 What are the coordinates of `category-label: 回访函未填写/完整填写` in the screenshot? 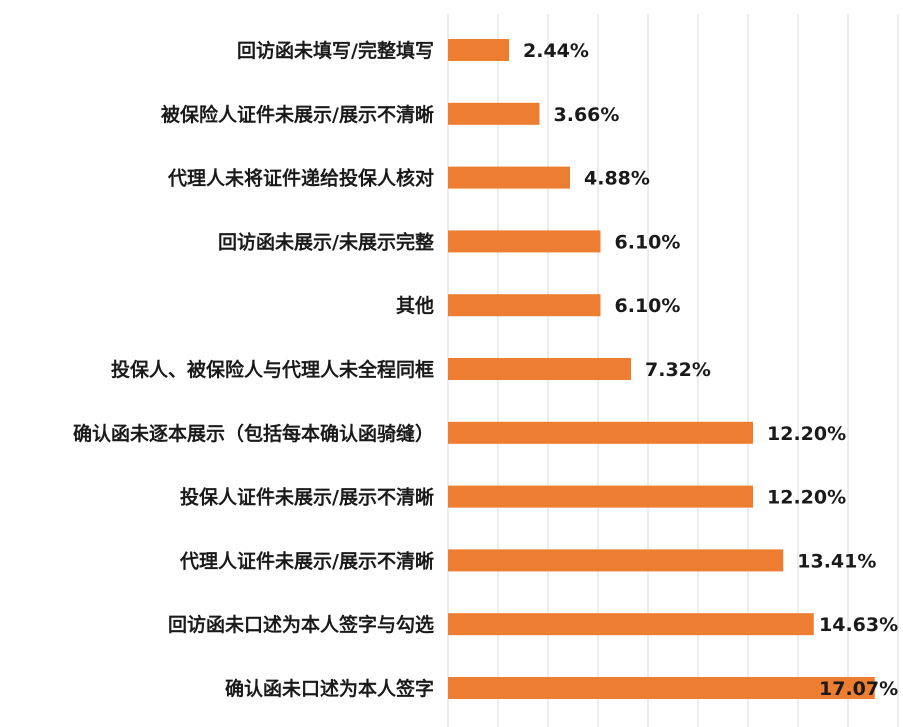 It's located at (335, 50).